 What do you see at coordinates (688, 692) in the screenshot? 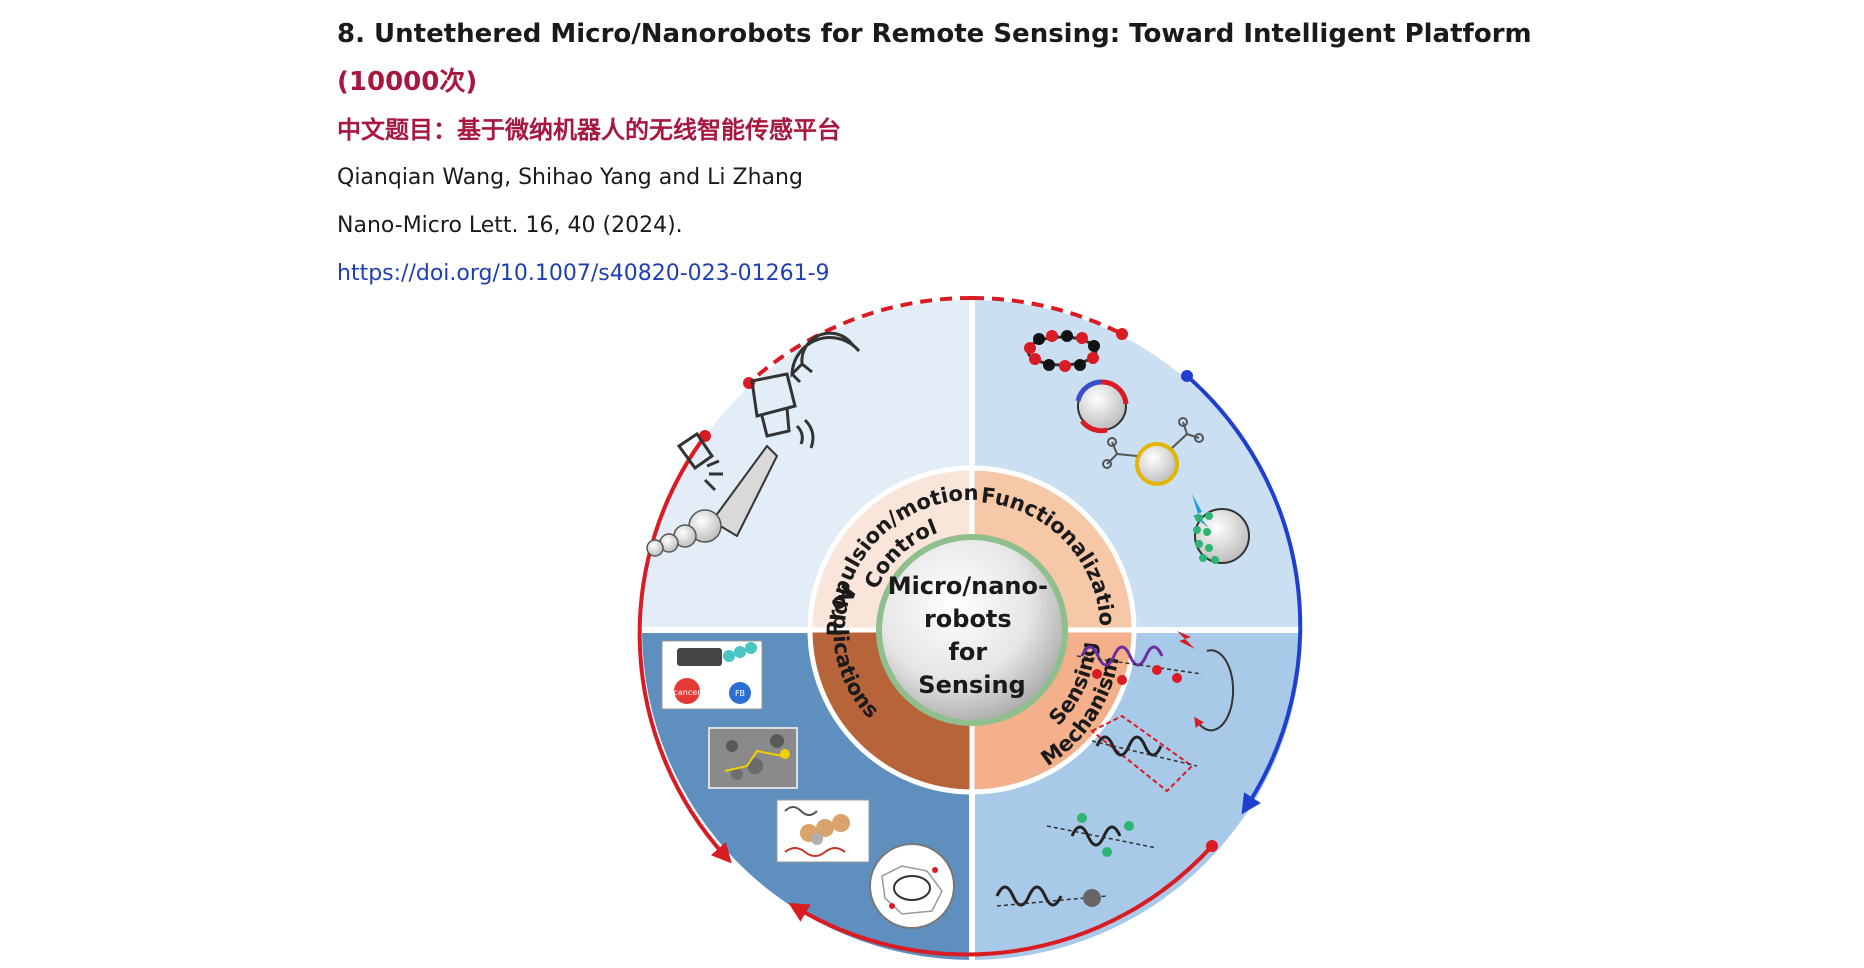
I see `cell-label-red: cancer` at bounding box center [688, 692].